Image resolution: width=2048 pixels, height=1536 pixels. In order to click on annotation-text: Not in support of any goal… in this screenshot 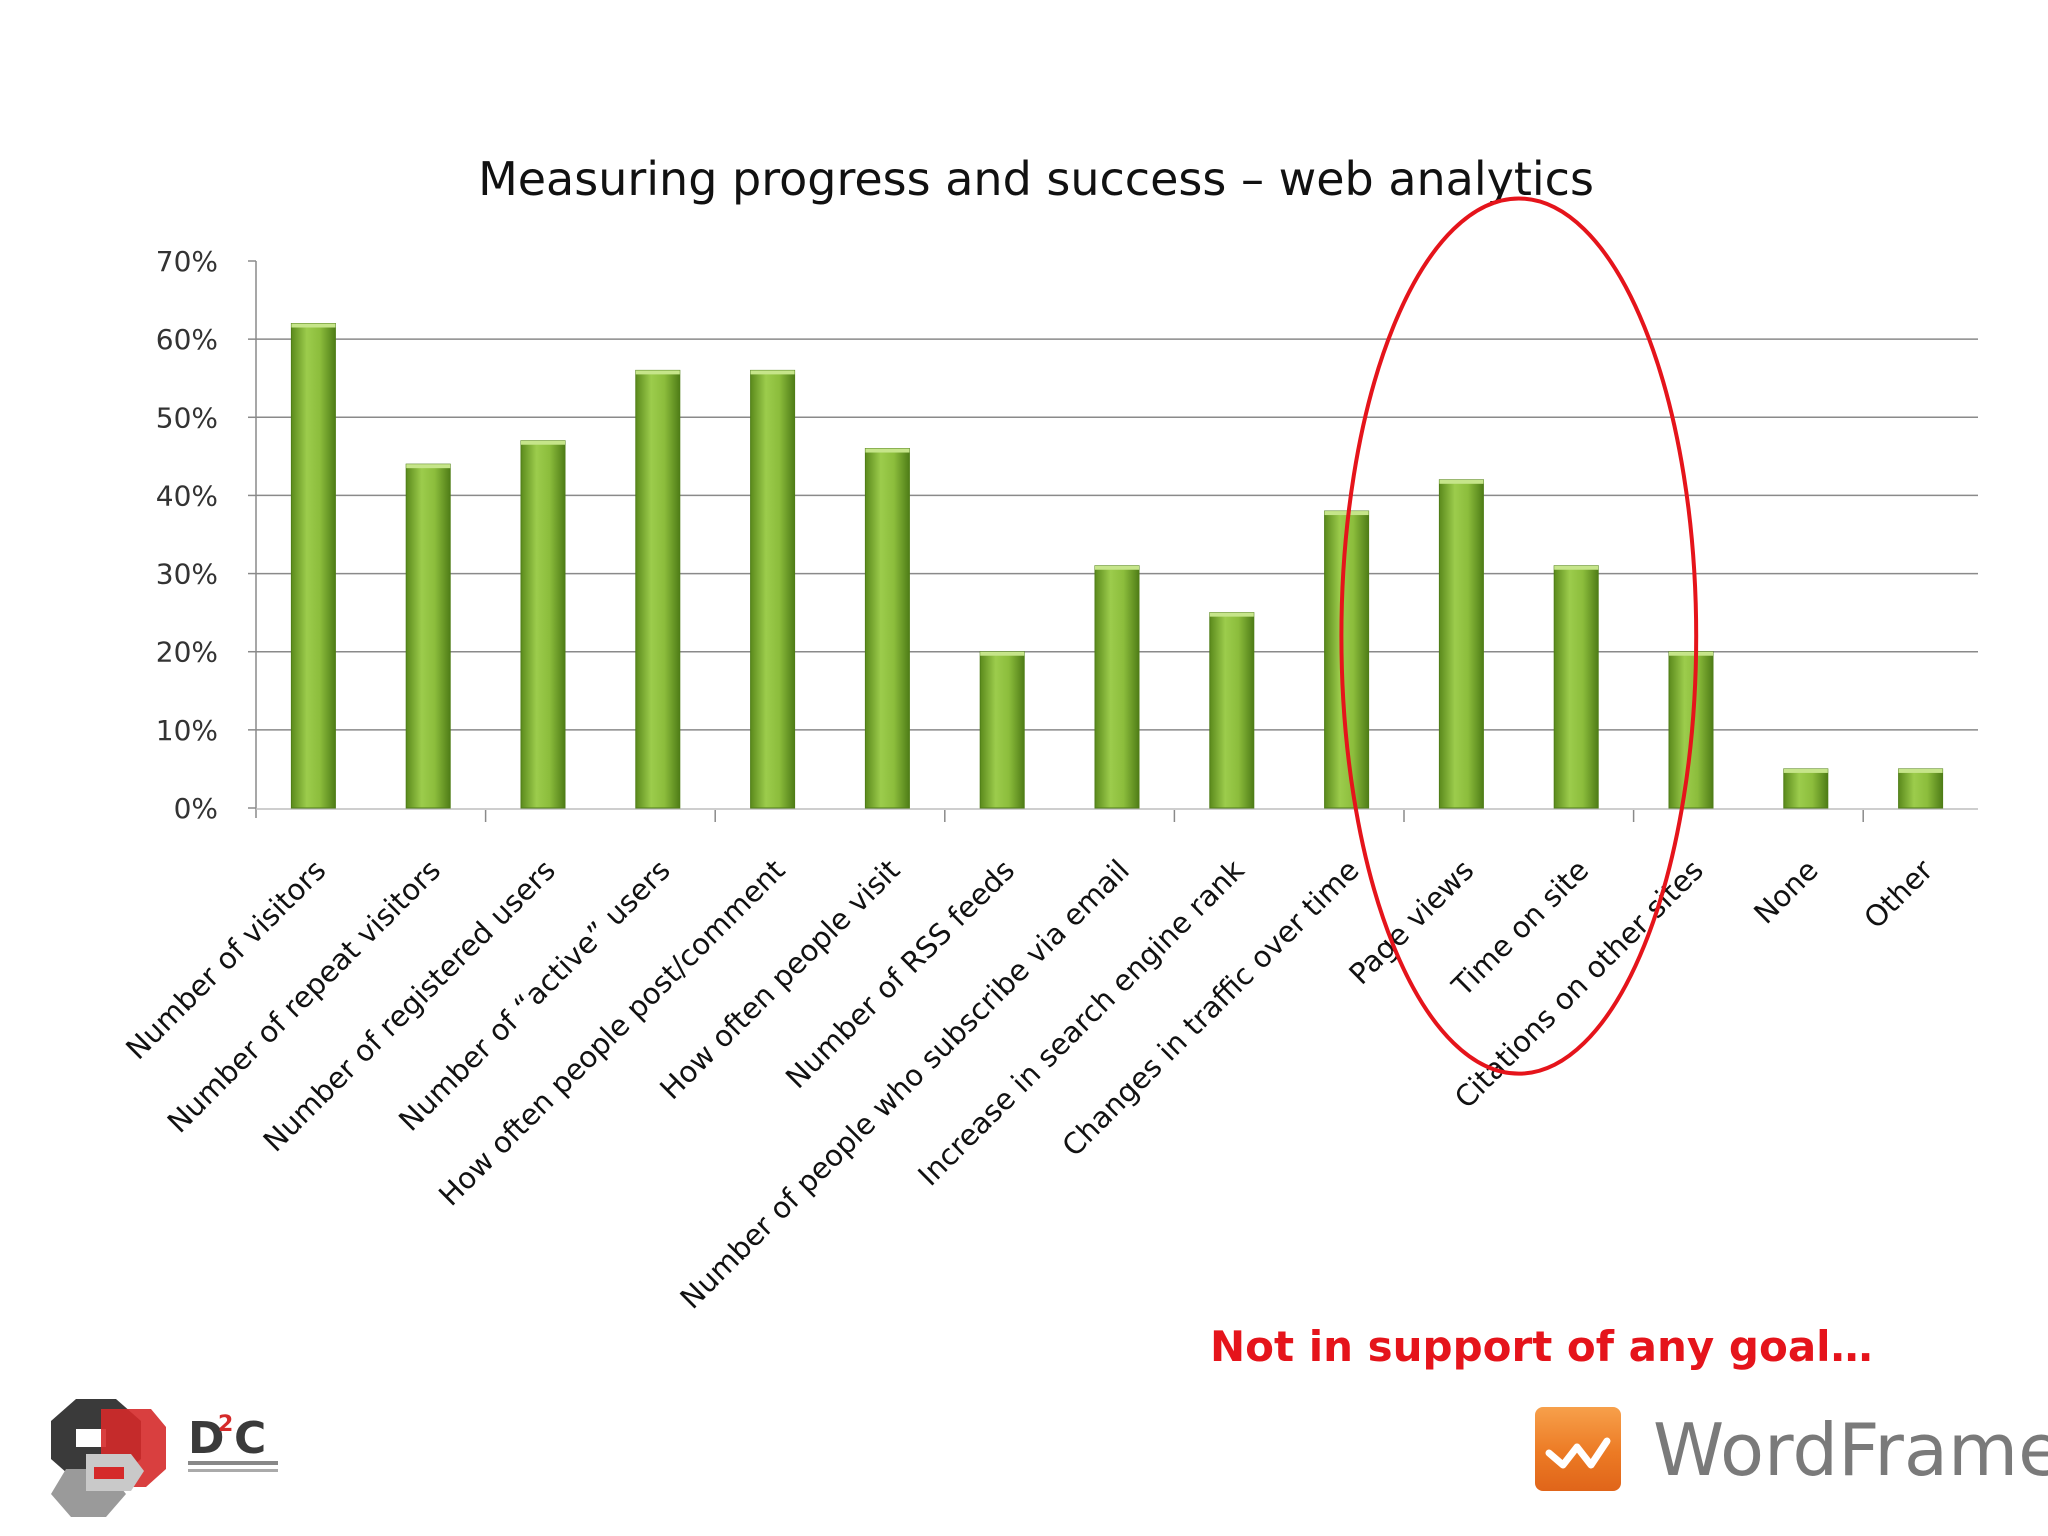, I will do `click(1541, 1346)`.